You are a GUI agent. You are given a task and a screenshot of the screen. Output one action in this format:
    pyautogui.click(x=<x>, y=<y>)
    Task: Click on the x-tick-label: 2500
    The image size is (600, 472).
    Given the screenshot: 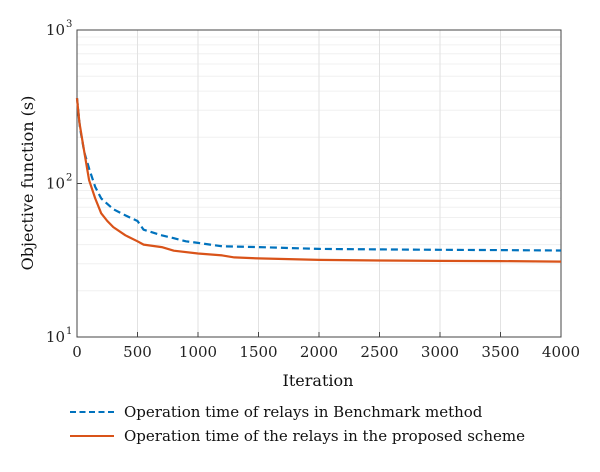 What is the action you would take?
    pyautogui.click(x=379, y=352)
    